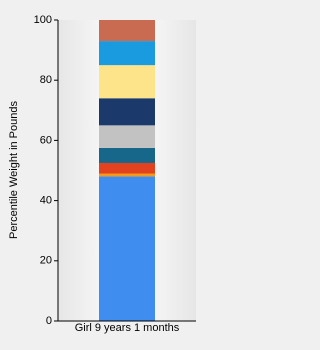  Describe the element at coordinates (46, 140) in the screenshot. I see `y-tick-label: 60` at that location.